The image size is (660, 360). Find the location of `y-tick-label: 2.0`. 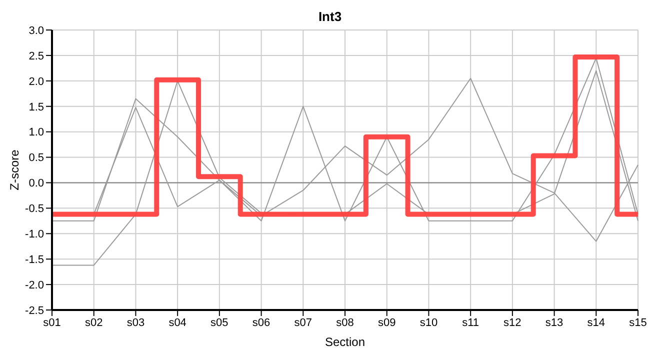

y-tick-label: 2.0 is located at coordinates (36, 82).